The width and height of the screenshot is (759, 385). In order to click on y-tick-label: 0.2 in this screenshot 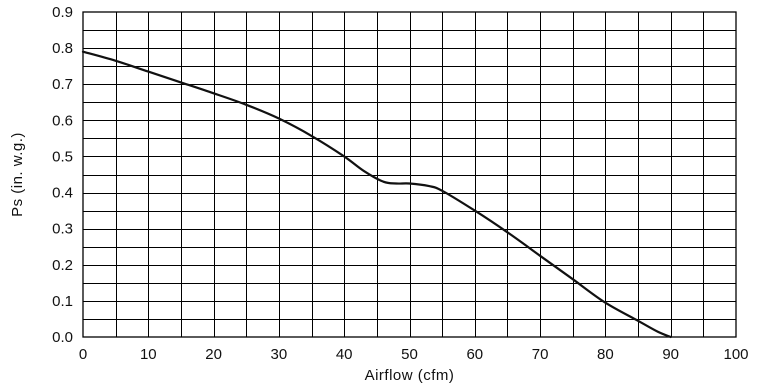, I will do `click(62, 265)`.